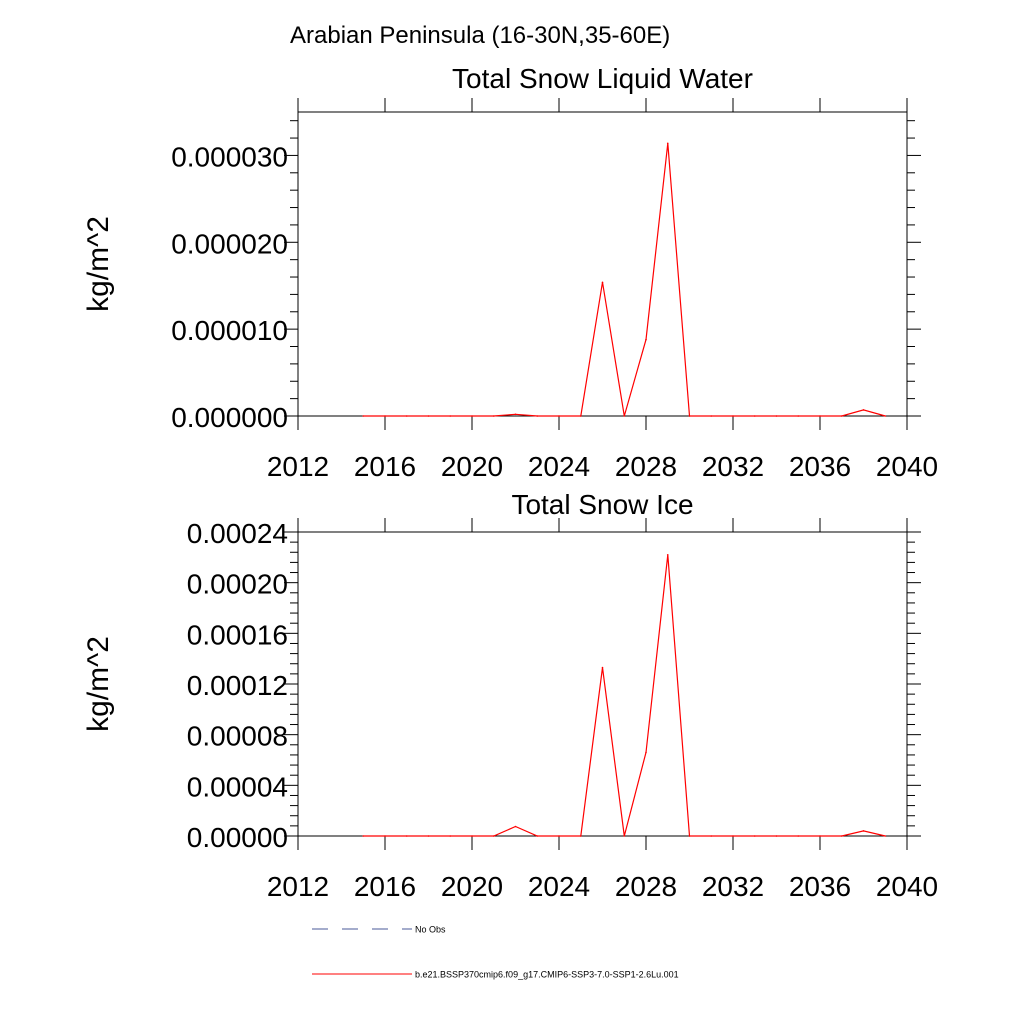 The image size is (1024, 1024). What do you see at coordinates (480, 35) in the screenshot?
I see `page-title: Arabian Peninsula (16-30N,35-60E)` at bounding box center [480, 35].